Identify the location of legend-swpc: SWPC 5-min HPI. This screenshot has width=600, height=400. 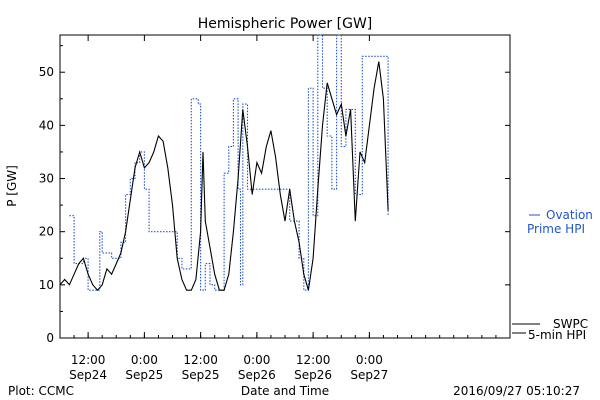
(550, 329).